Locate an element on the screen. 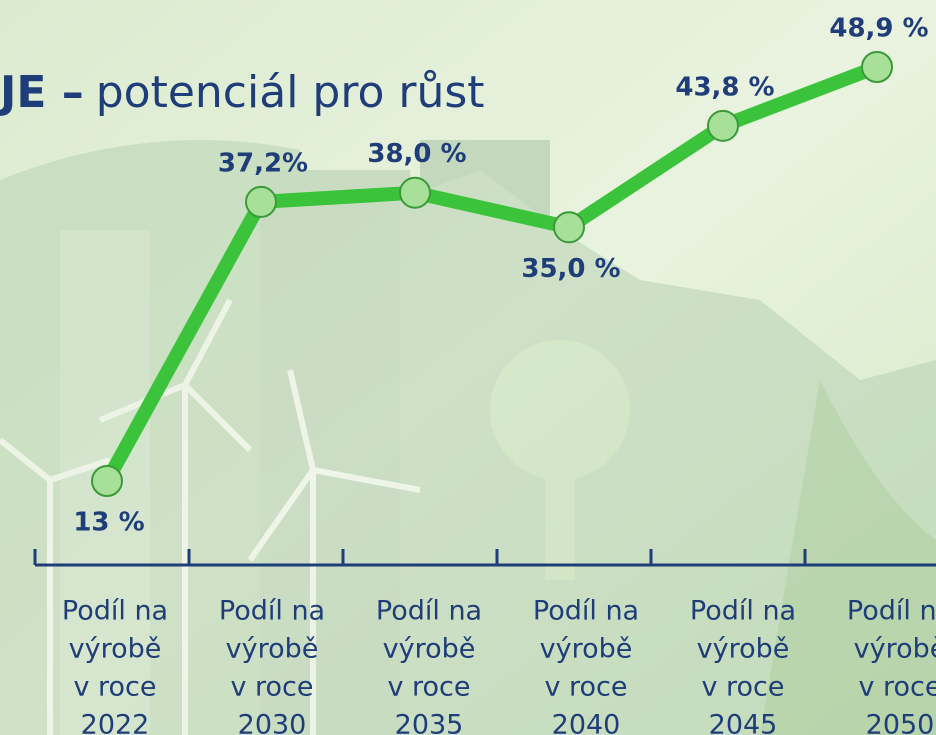  x-axis is located at coordinates (484, 558).